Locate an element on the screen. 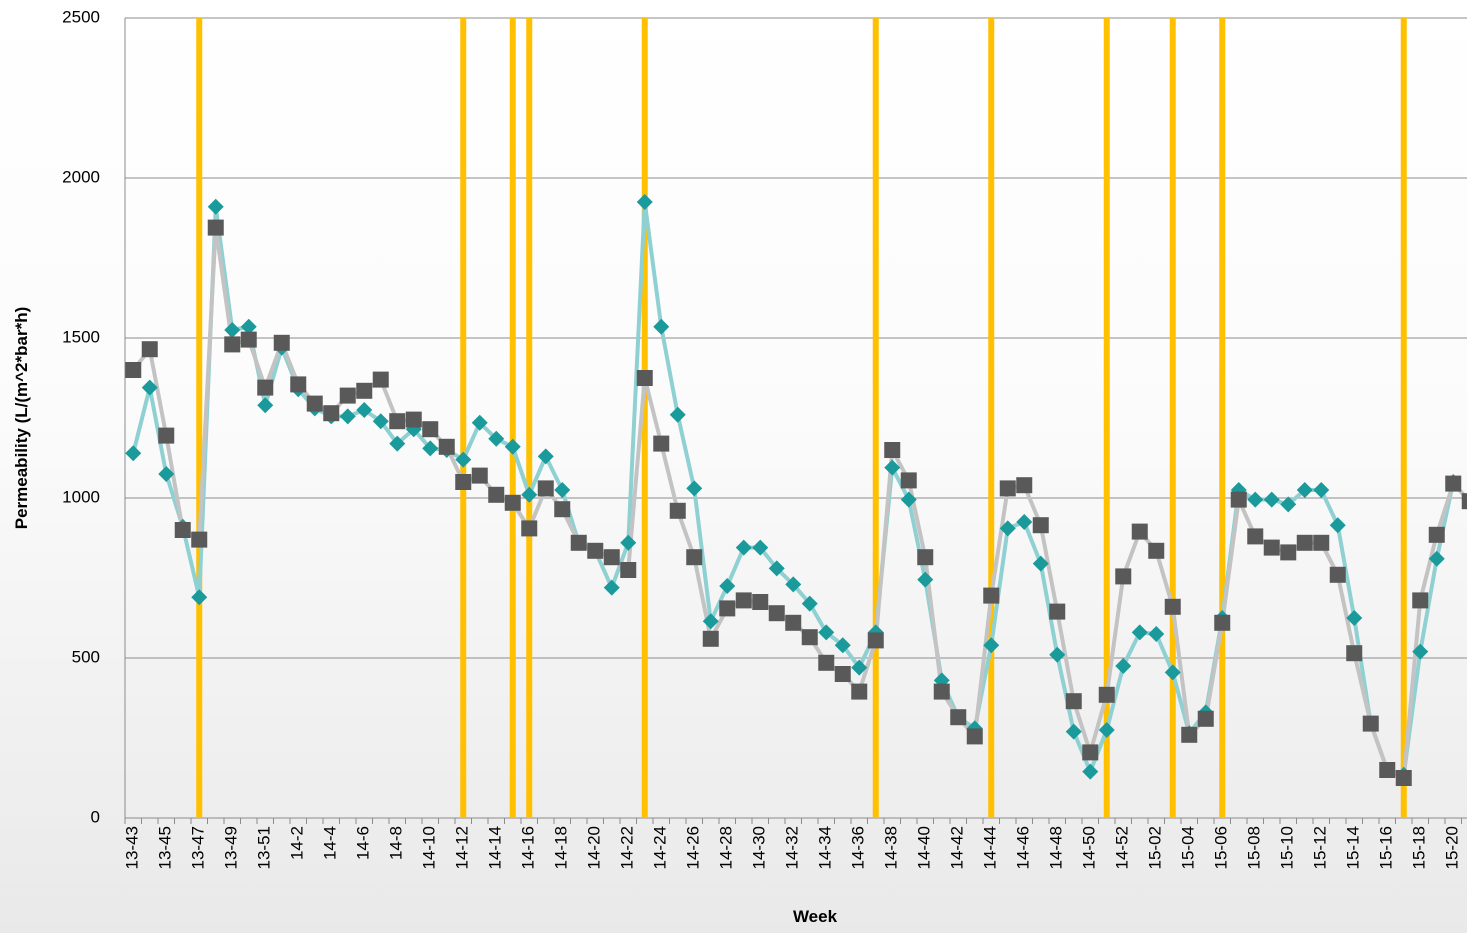 Image resolution: width=1467 pixels, height=933 pixels. x-tick-label: 13-43 is located at coordinates (132, 847).